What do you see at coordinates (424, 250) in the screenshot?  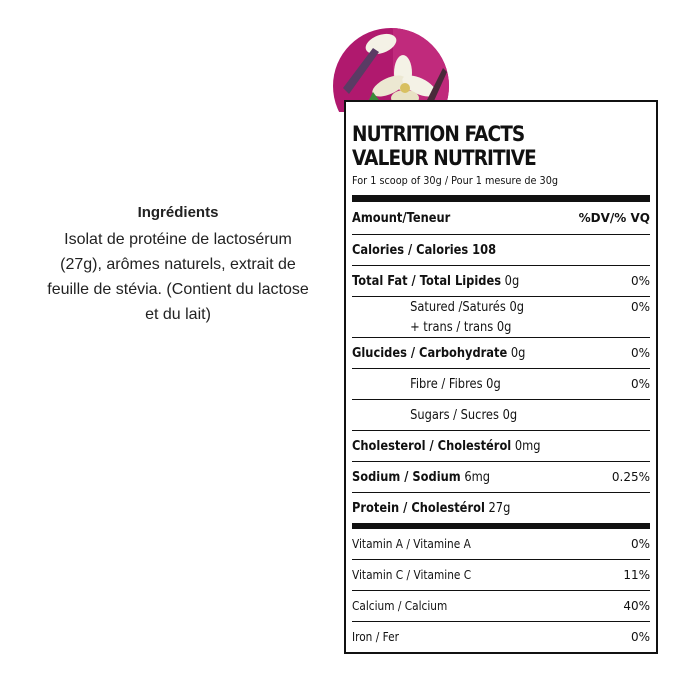 I see `calories-label: Calories / Calories 108` at bounding box center [424, 250].